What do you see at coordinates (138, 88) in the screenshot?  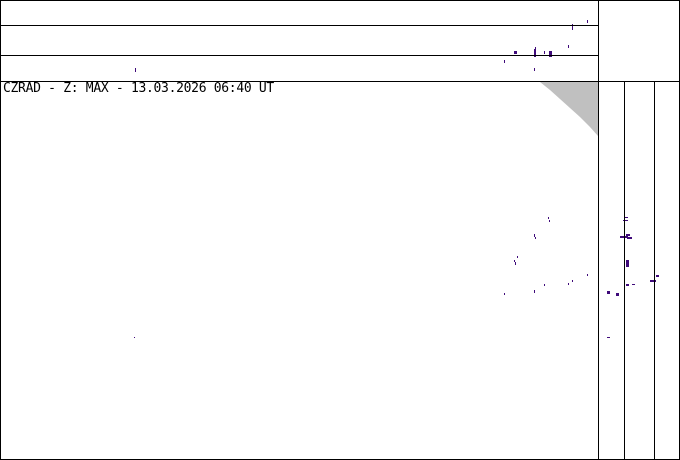 I see `radar-title: CZRAD - Z: MAX - 13.03.2026 06:40 UT` at bounding box center [138, 88].